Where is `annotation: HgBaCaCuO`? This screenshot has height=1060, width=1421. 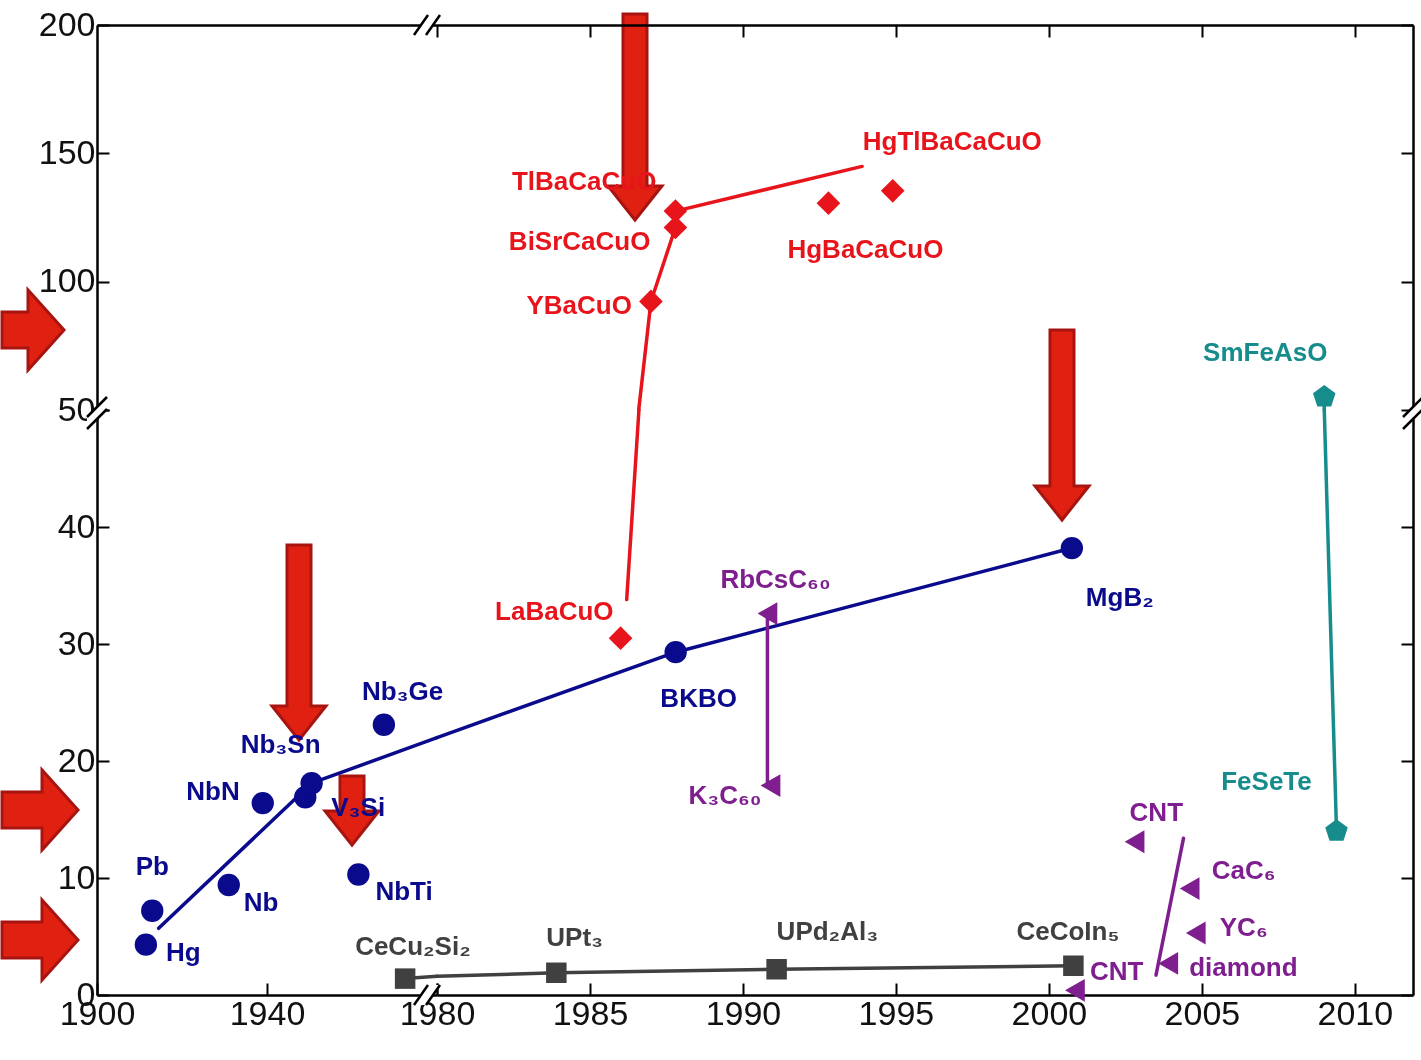
annotation: HgBaCaCuO is located at coordinates (865, 249).